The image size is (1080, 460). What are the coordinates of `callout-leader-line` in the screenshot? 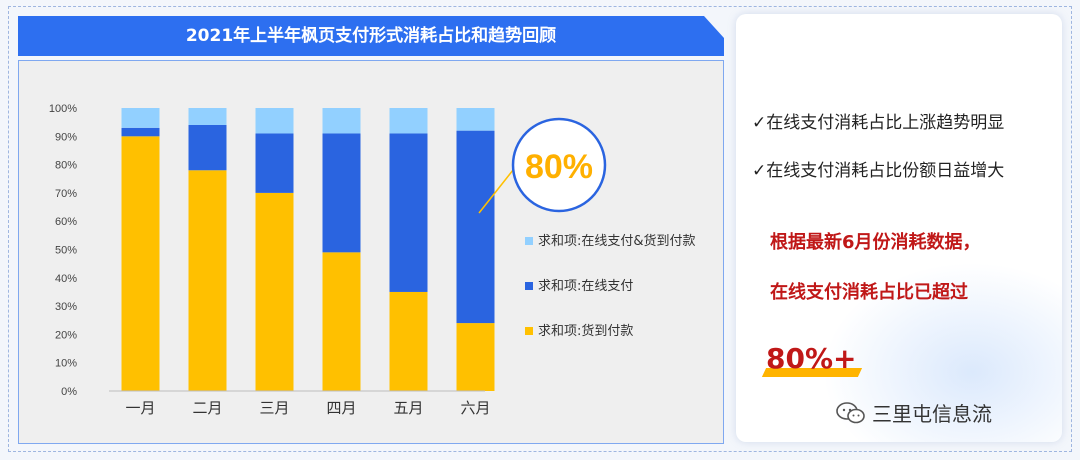 It's located at (498, 189).